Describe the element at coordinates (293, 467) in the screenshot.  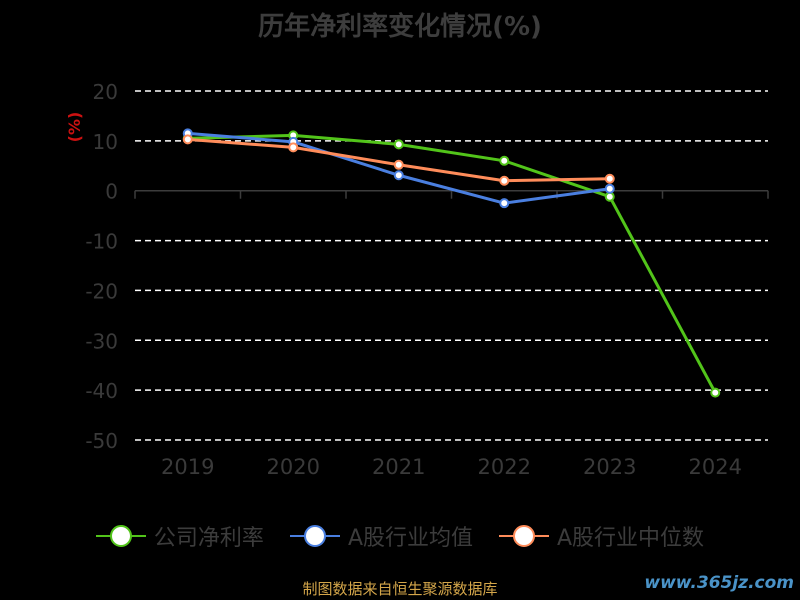
I see `x-tick-label: 2020` at that location.